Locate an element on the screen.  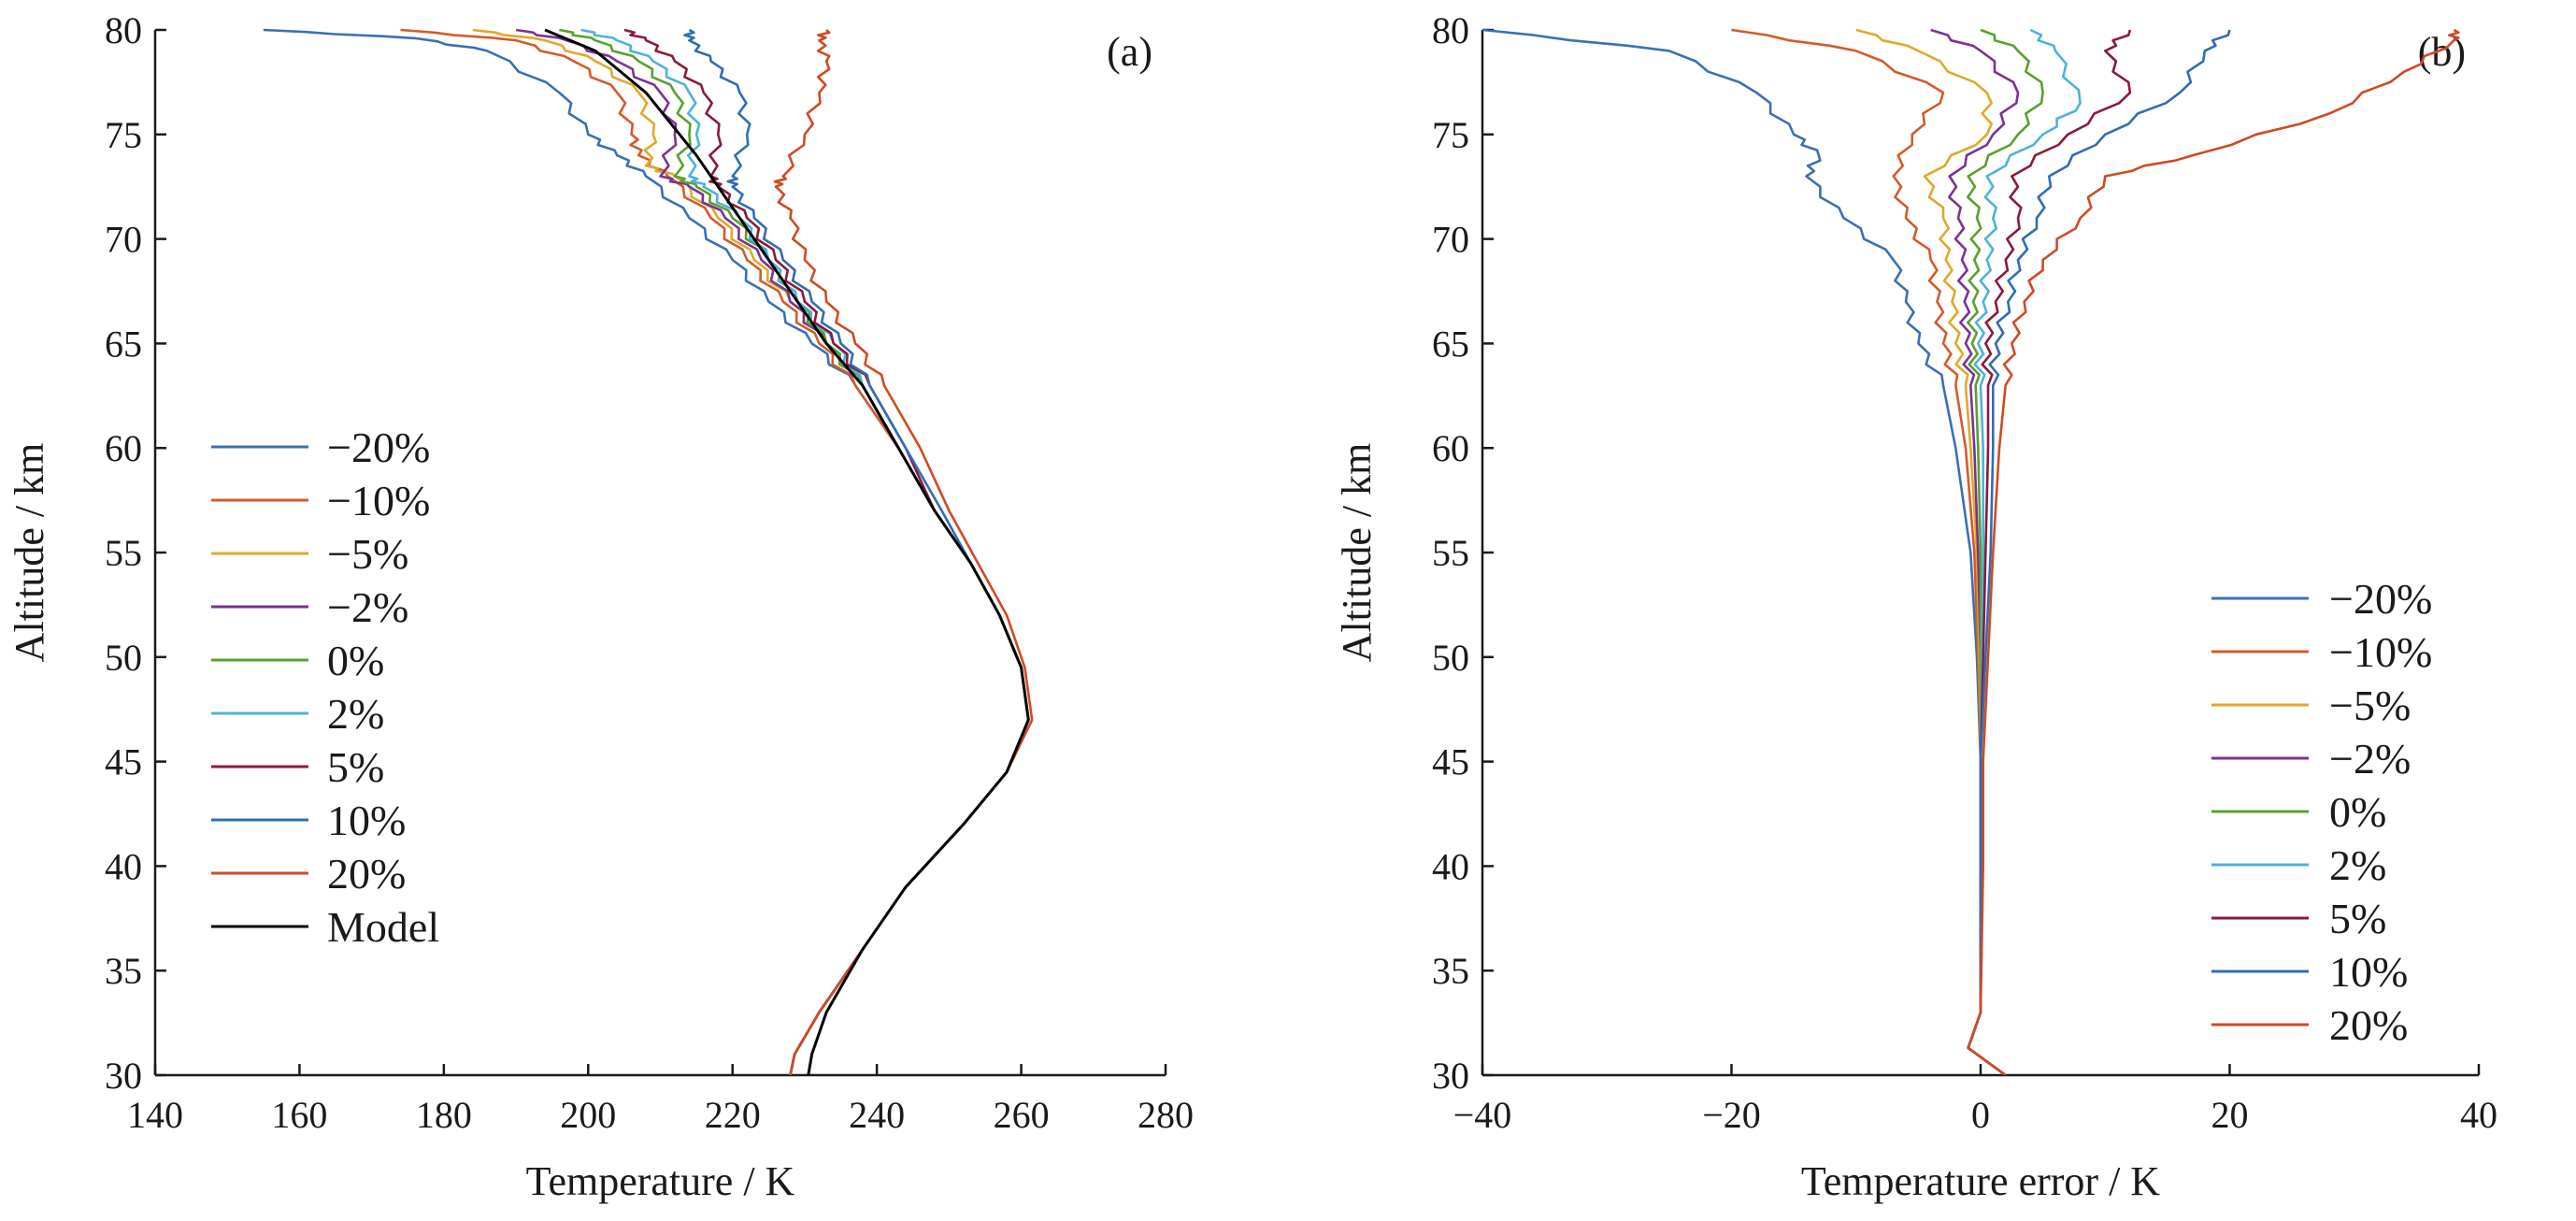
legend-label: Model is located at coordinates (383, 927).